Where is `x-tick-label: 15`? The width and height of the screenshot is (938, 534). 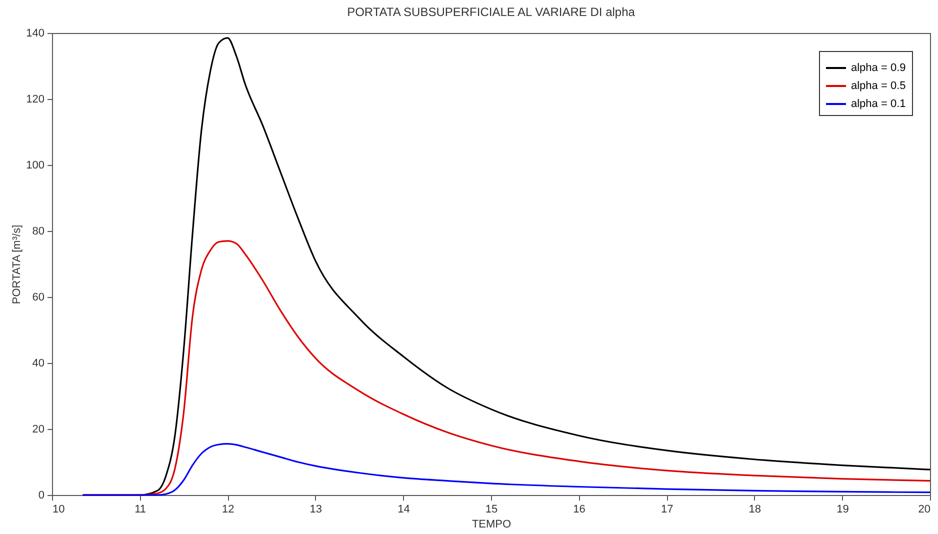
x-tick-label: 15 is located at coordinates (491, 510).